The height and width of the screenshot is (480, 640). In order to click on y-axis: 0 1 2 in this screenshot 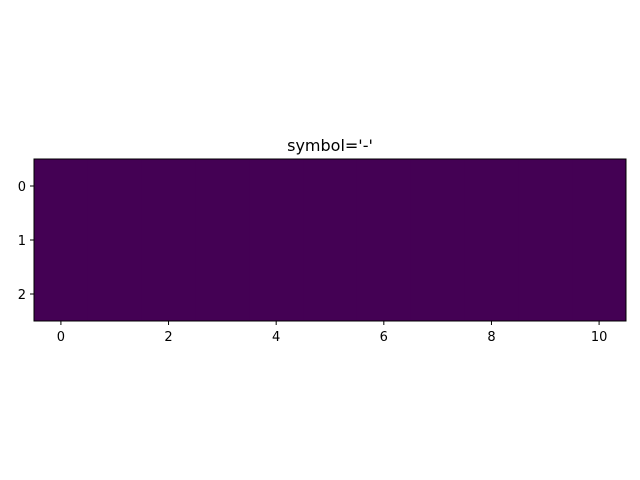, I will do `click(26, 241)`.